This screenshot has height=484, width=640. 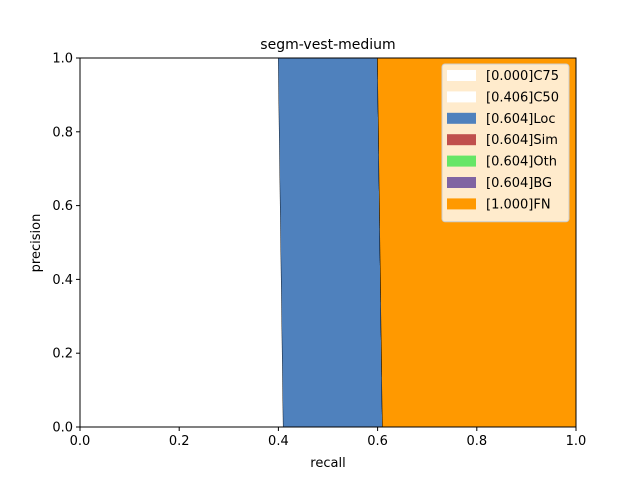 What do you see at coordinates (476, 441) in the screenshot?
I see `x-tick-label: 0.8` at bounding box center [476, 441].